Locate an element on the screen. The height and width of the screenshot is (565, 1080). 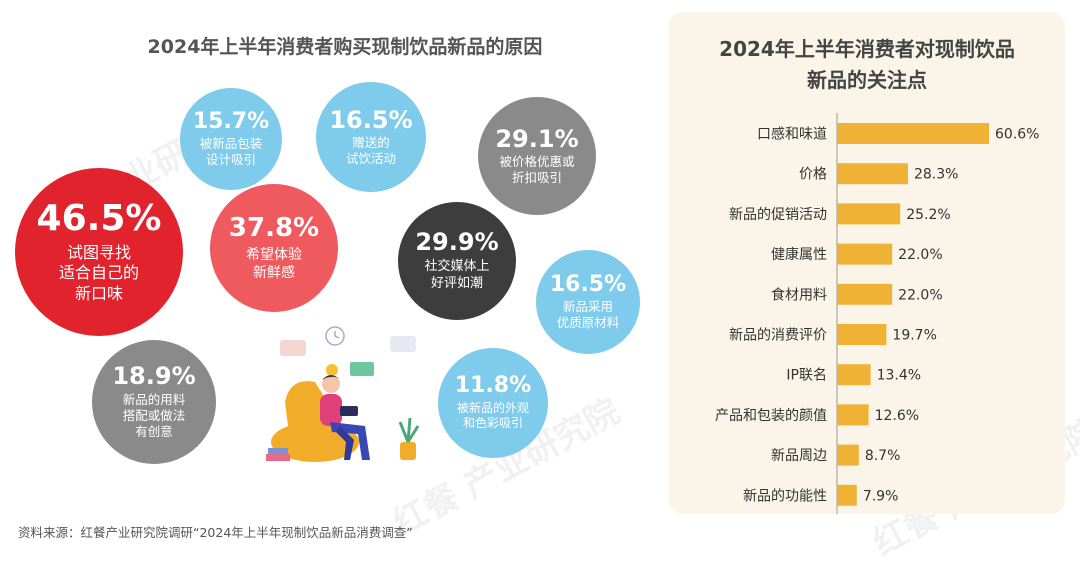
bubble-new-flavor: 46.5% 试图寻找 适合自己的 新口味 is located at coordinates (99, 252).